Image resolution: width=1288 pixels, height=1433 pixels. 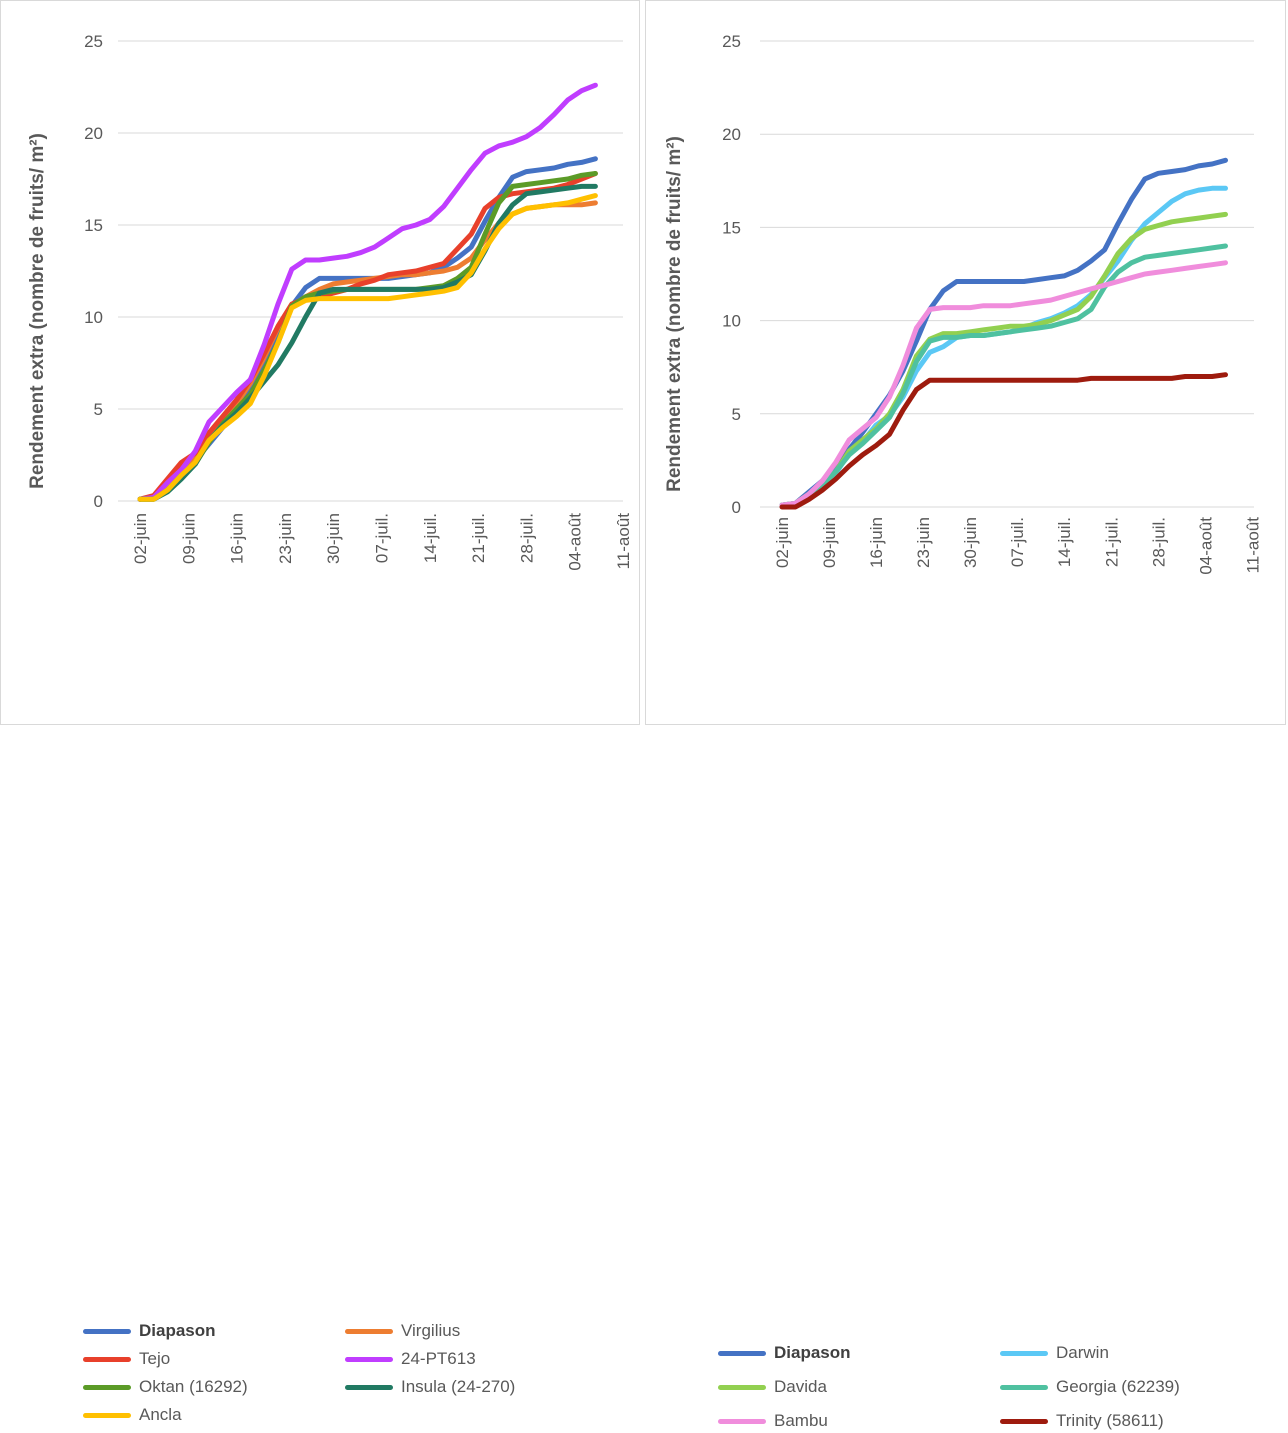 I want to click on legend-label: Oktan (16292), so click(x=193, y=1386).